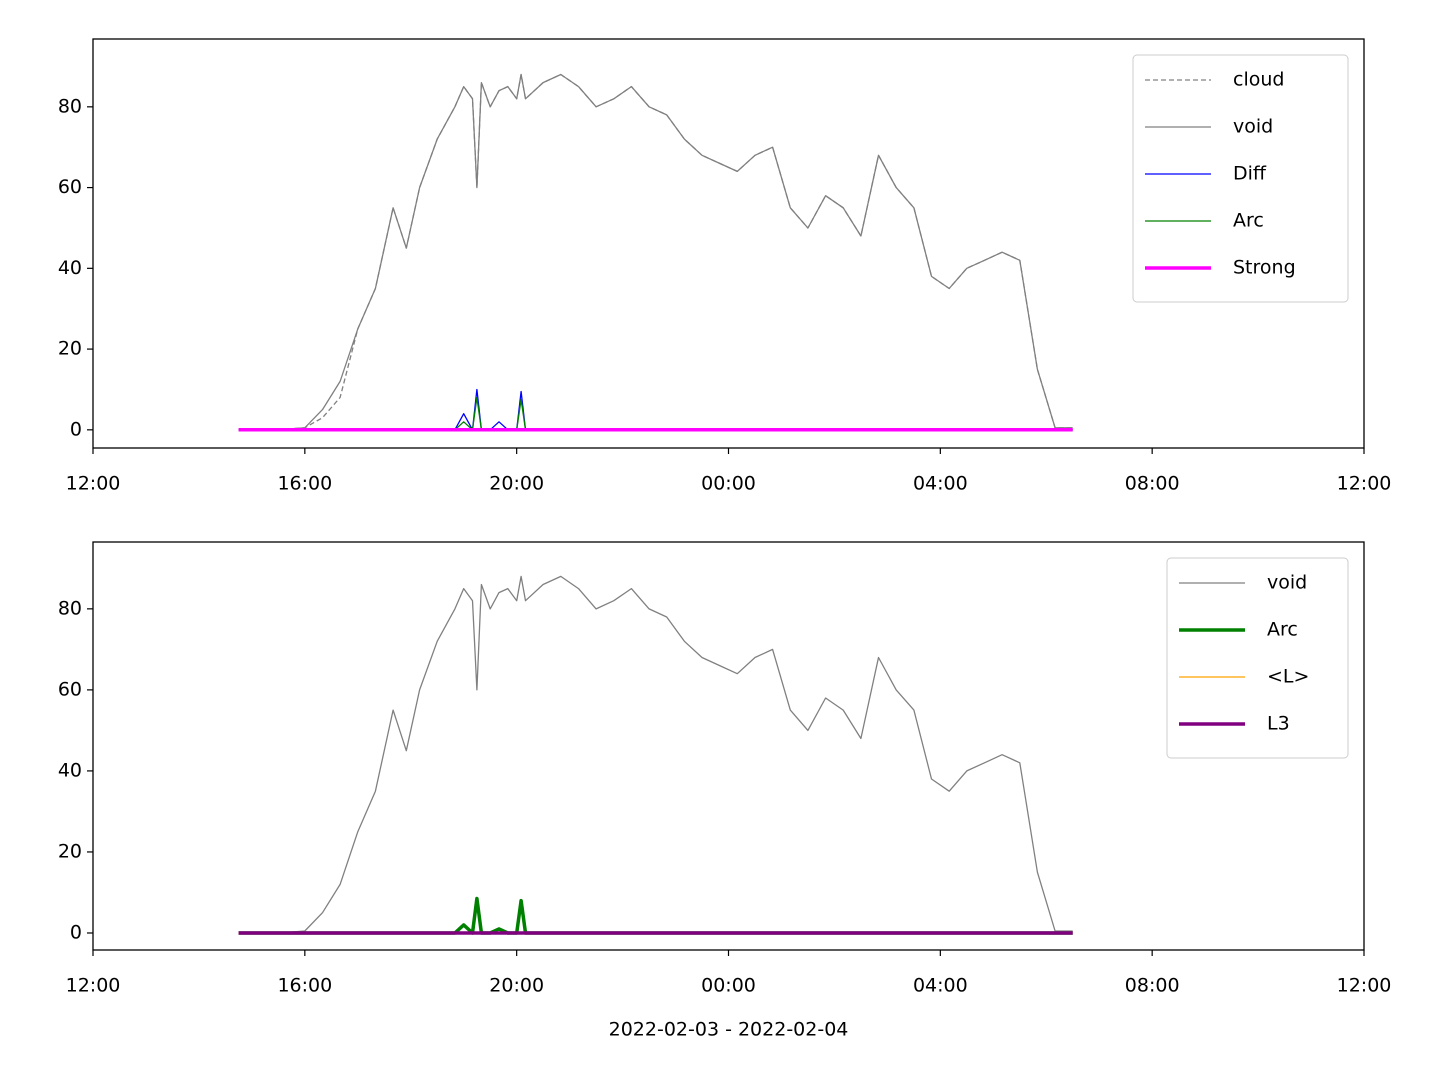 The image size is (1440, 1084). Describe the element at coordinates (1278, 724) in the screenshot. I see `legend-label: L3` at that location.